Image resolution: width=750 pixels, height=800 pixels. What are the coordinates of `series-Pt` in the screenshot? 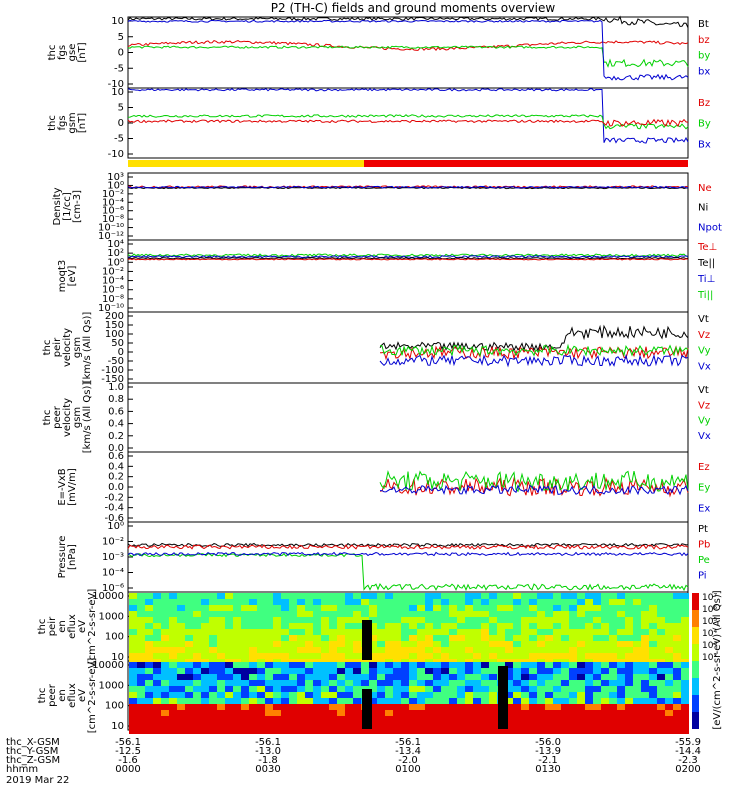 It's located at (408, 545).